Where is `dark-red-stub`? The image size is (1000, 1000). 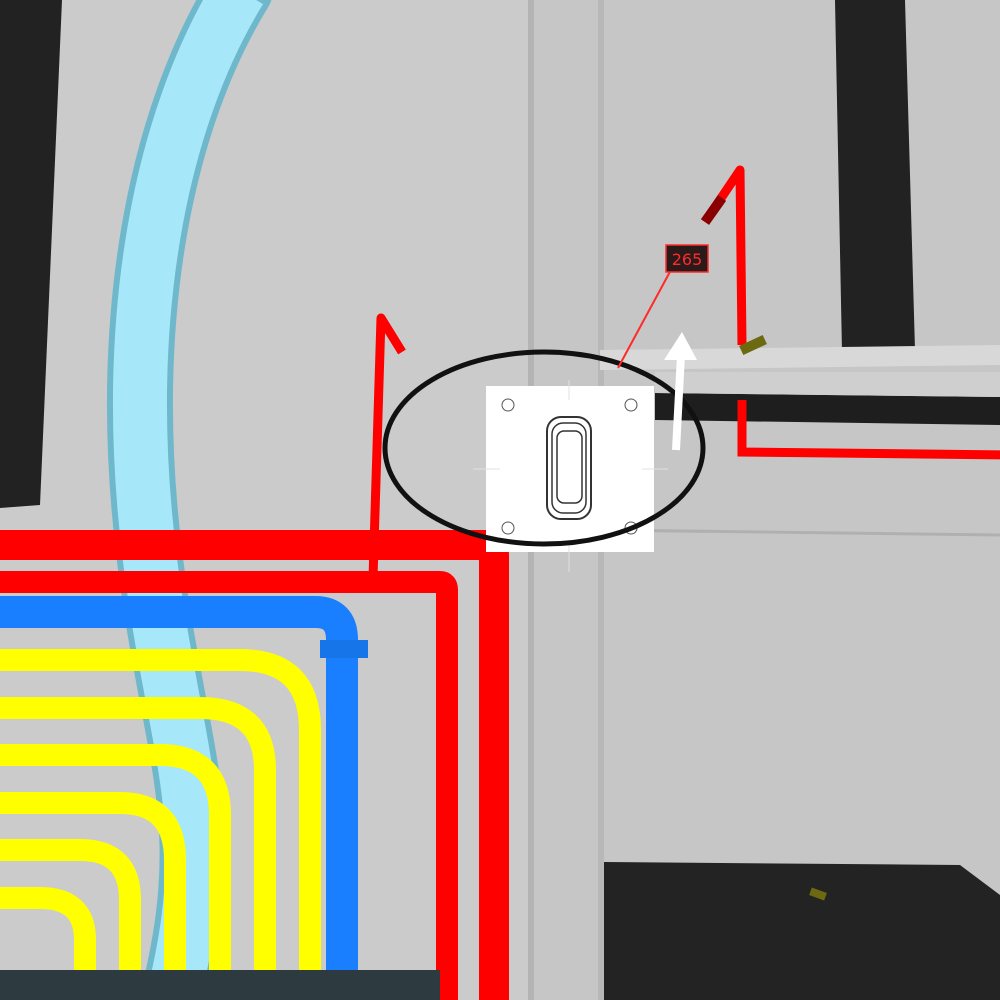
dark-red-stub is located at coordinates (713, 210).